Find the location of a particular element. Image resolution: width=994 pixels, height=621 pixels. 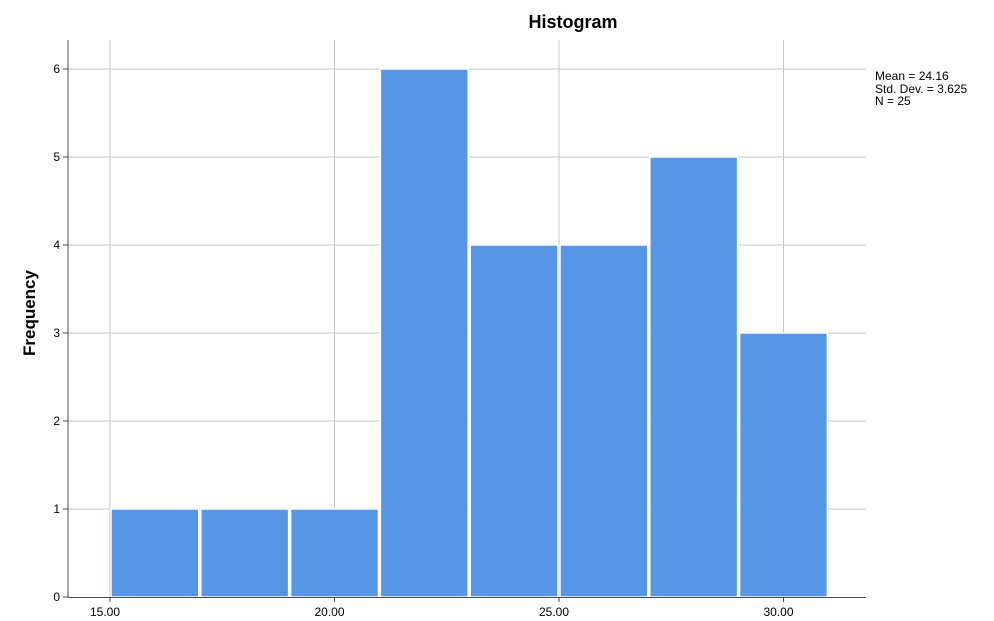

x-tick-label-1: 20.00 is located at coordinates (329, 612).